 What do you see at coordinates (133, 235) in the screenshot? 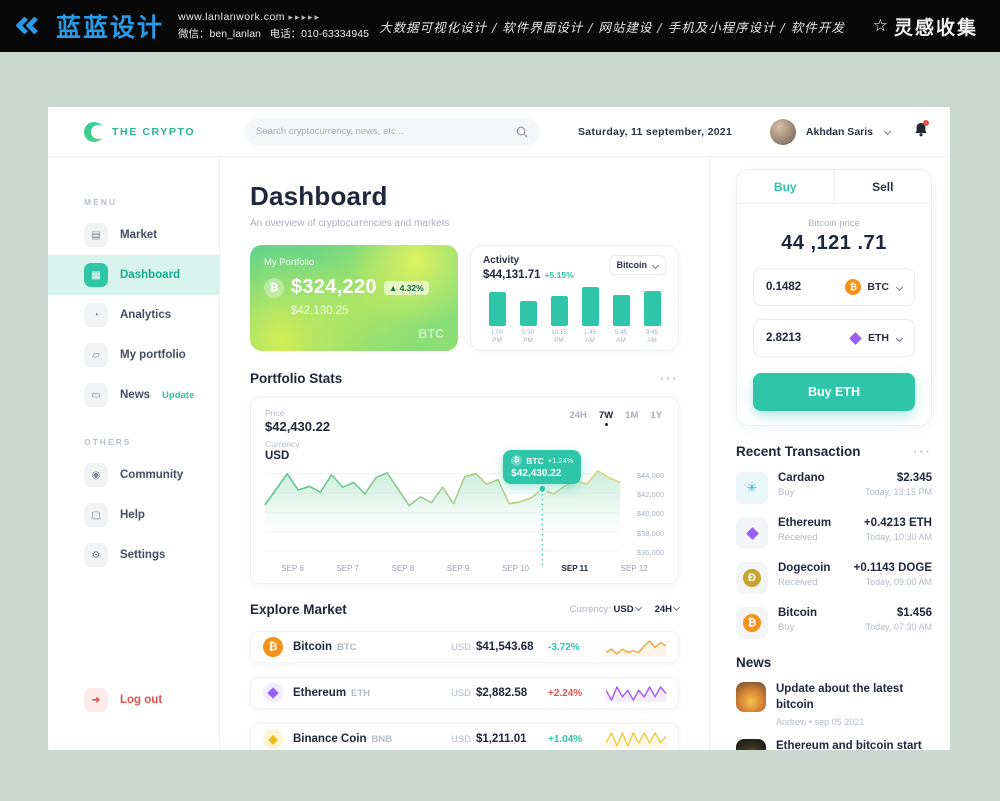
I see `sidebar-item-market: ▤ Market` at bounding box center [133, 235].